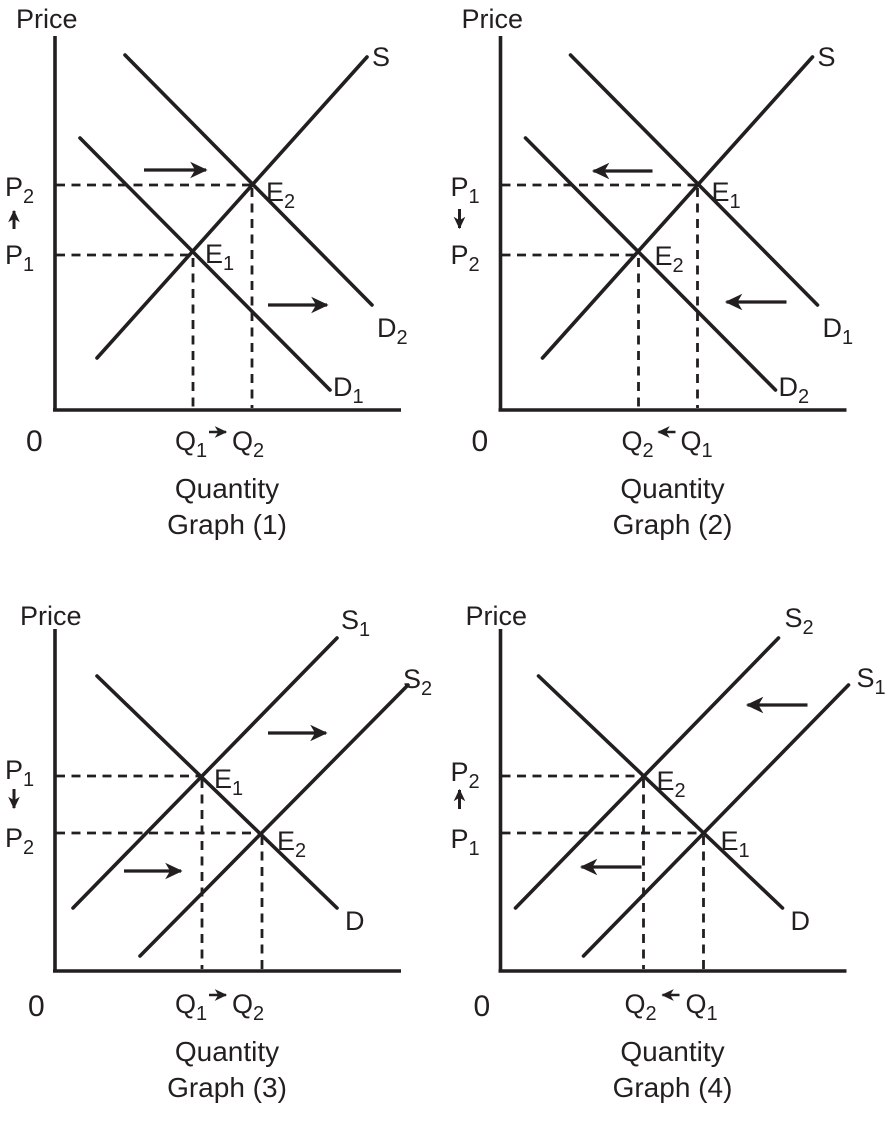 The height and width of the screenshot is (1122, 891). What do you see at coordinates (227, 1087) in the screenshot?
I see `graph-caption: Graph (3)` at bounding box center [227, 1087].